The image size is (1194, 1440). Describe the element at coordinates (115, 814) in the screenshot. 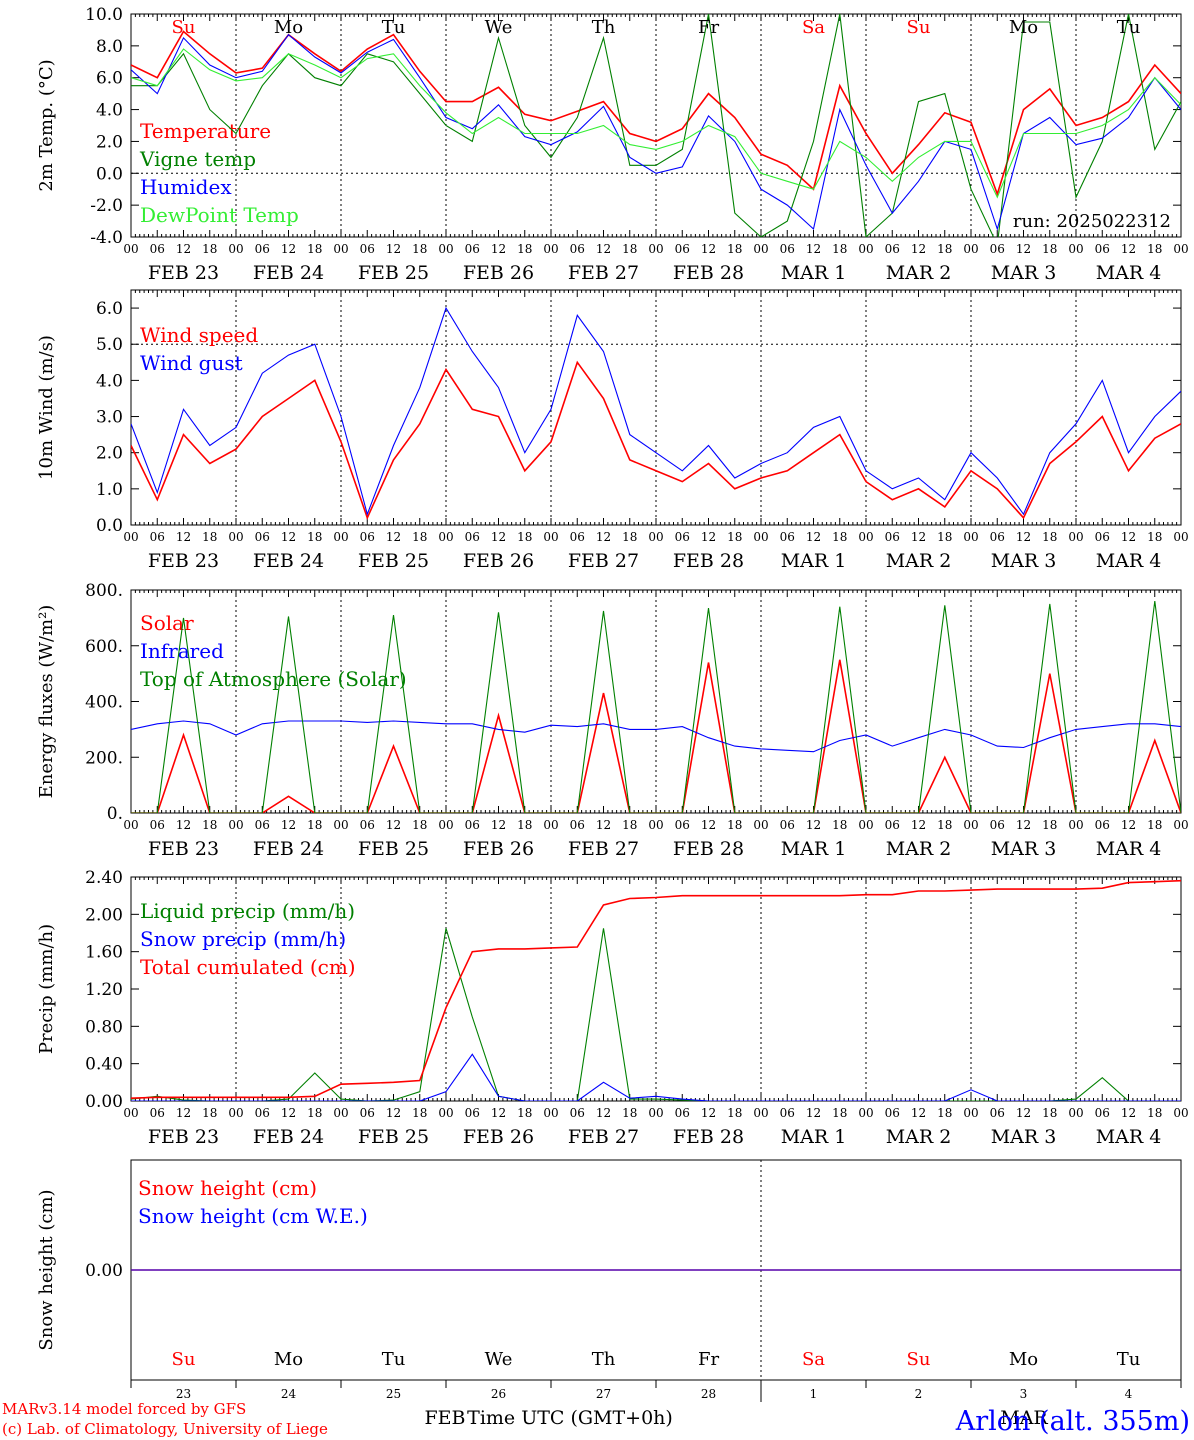

I see `y-tick-label: 0.` at that location.